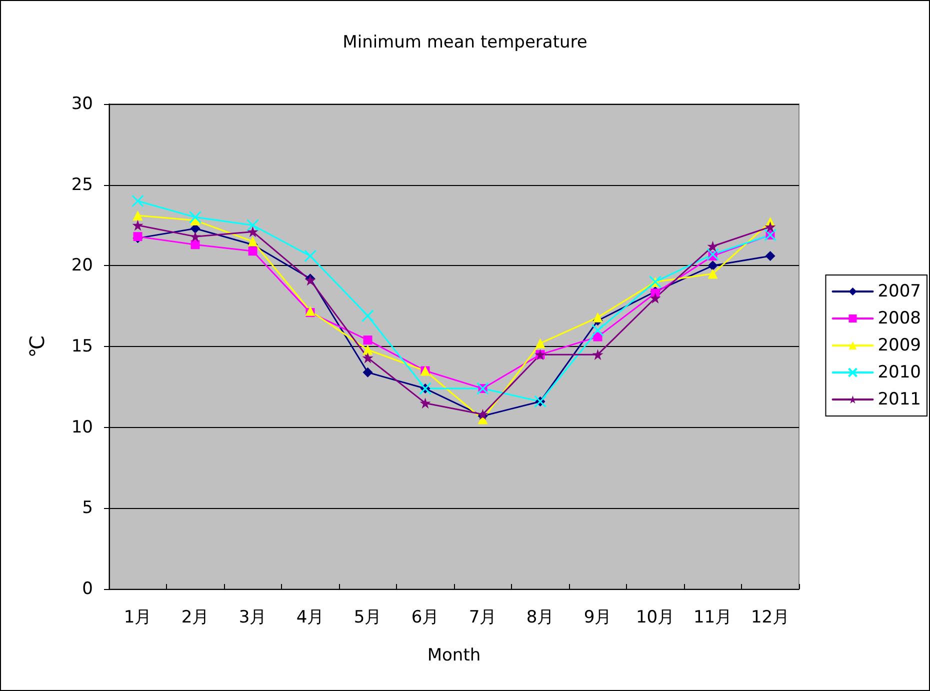 The image size is (930, 691). I want to click on x-tick-label: 1月, so click(138, 618).